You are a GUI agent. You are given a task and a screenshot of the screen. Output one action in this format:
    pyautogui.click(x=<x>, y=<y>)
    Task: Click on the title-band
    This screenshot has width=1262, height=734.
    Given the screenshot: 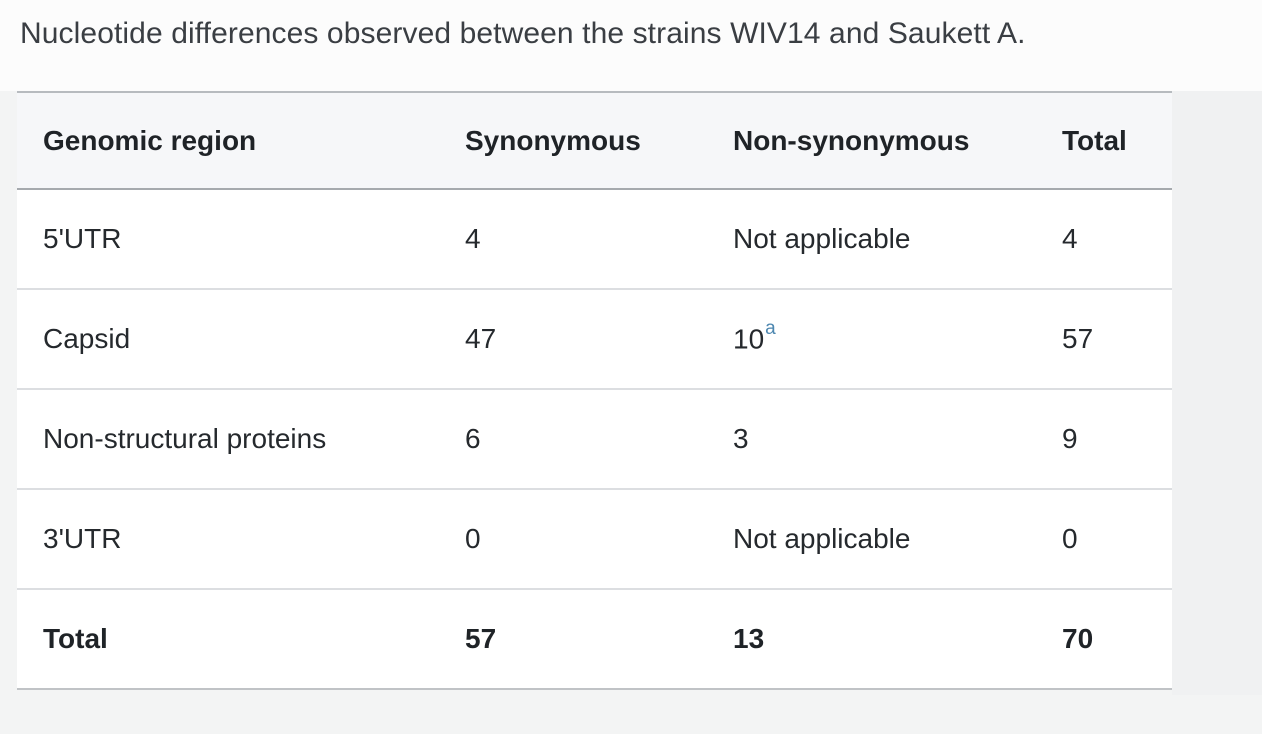 What is the action you would take?
    pyautogui.click(x=631, y=45)
    